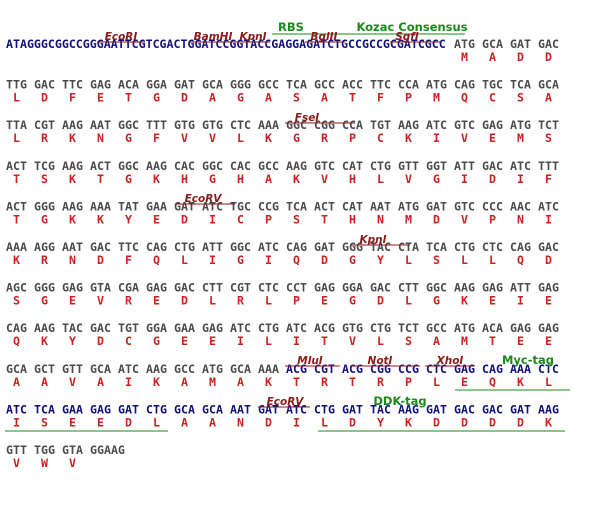 Image resolution: width=600 pixels, height=529 pixels. Describe the element at coordinates (408, 98) in the screenshot. I see `amino-acid: P` at that location.